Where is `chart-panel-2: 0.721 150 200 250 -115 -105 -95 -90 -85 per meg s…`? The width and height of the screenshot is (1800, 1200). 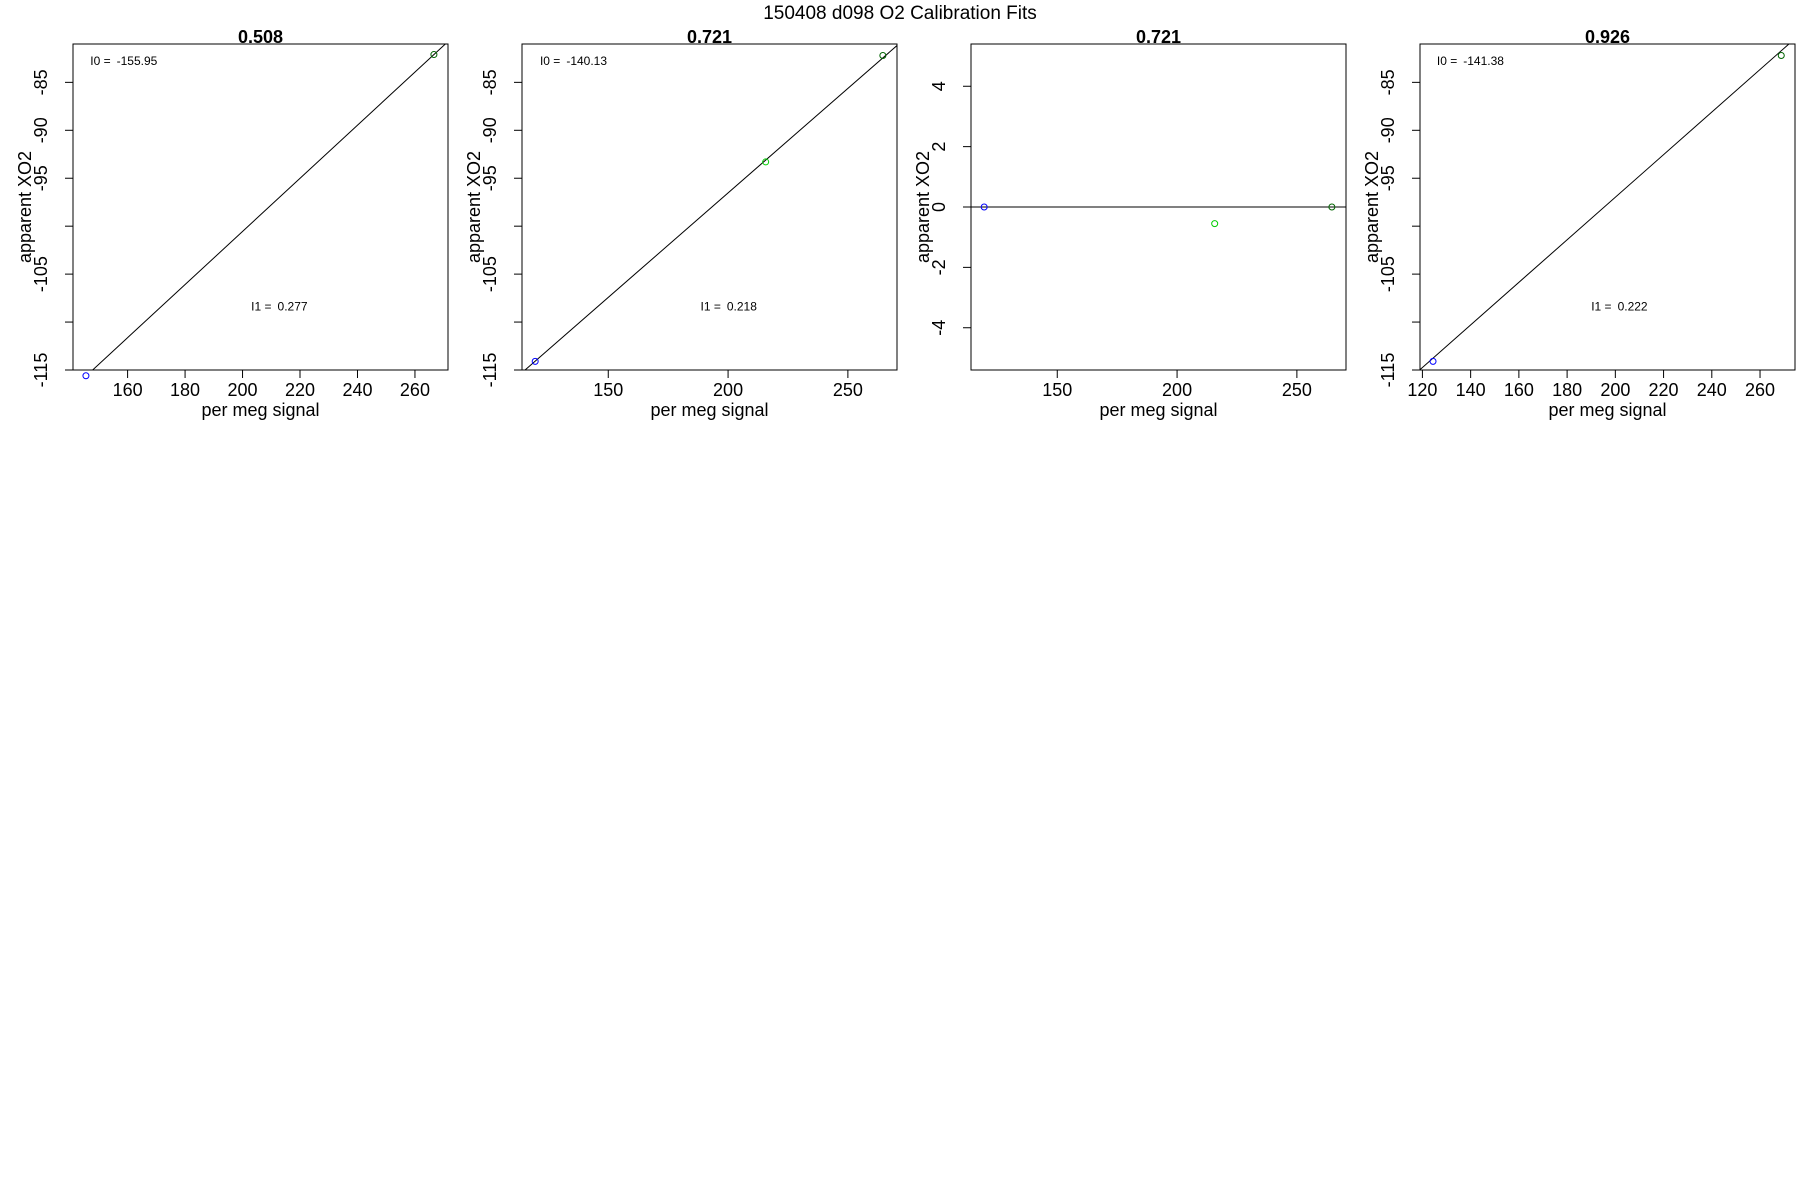 chart-panel-2: 0.721 150 200 250 -115 -105 -95 -90 -85 per meg s… is located at coordinates (681, 223).